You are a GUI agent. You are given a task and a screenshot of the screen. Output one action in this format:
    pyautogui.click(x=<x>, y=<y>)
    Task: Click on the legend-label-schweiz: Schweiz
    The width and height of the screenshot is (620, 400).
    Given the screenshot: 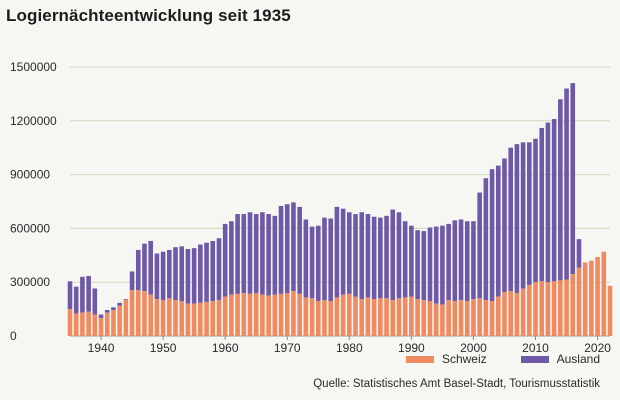 What is the action you would take?
    pyautogui.click(x=464, y=359)
    